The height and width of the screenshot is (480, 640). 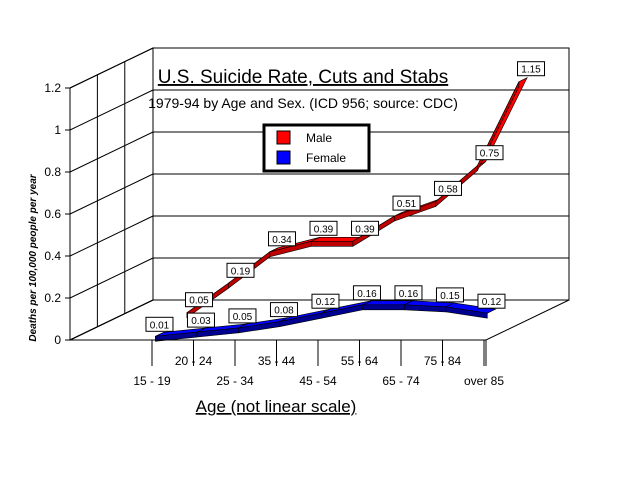 I want to click on svg-text: 0.03, so click(x=201, y=321).